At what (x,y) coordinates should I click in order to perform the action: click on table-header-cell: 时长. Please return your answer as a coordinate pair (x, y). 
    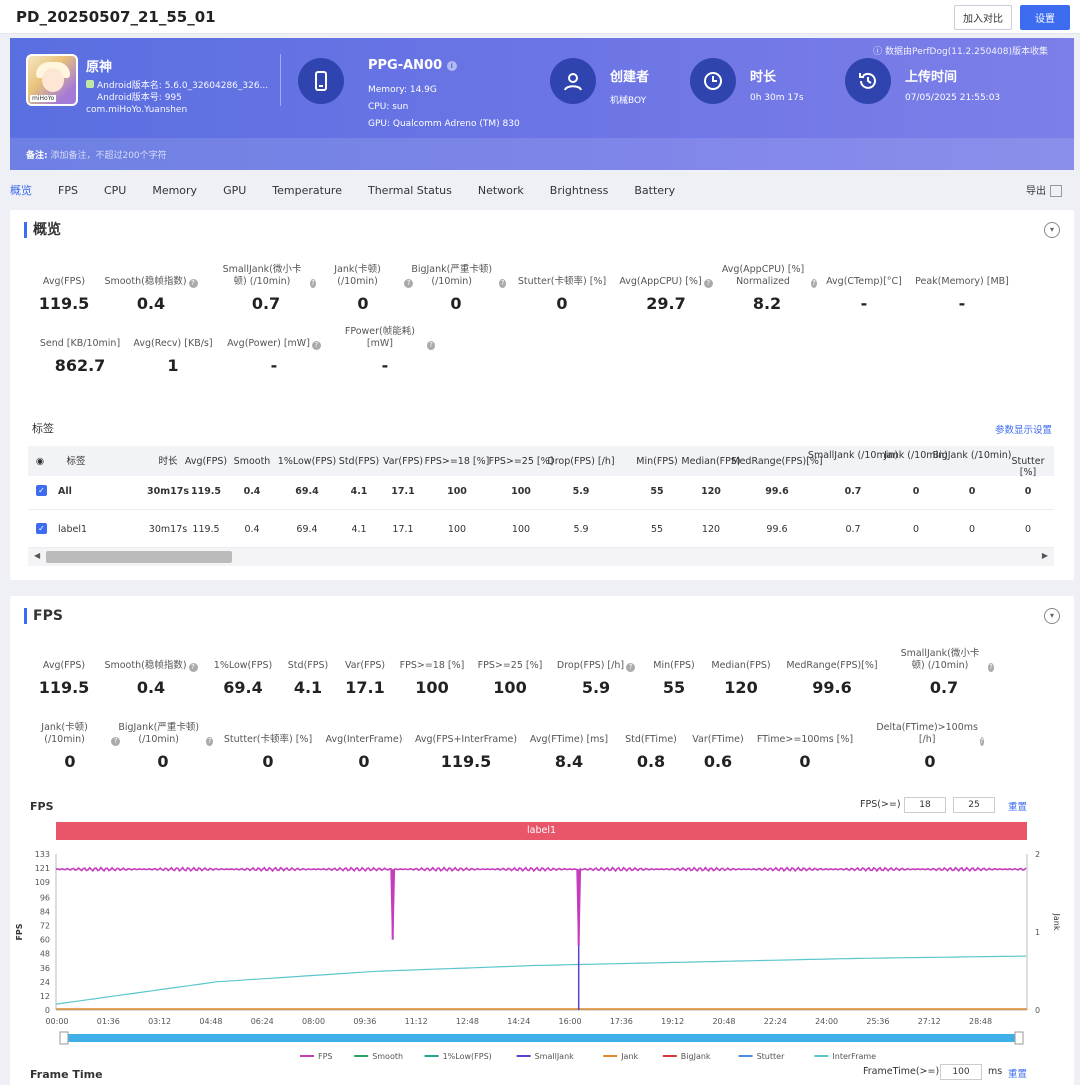
    Looking at the image, I should click on (168, 461).